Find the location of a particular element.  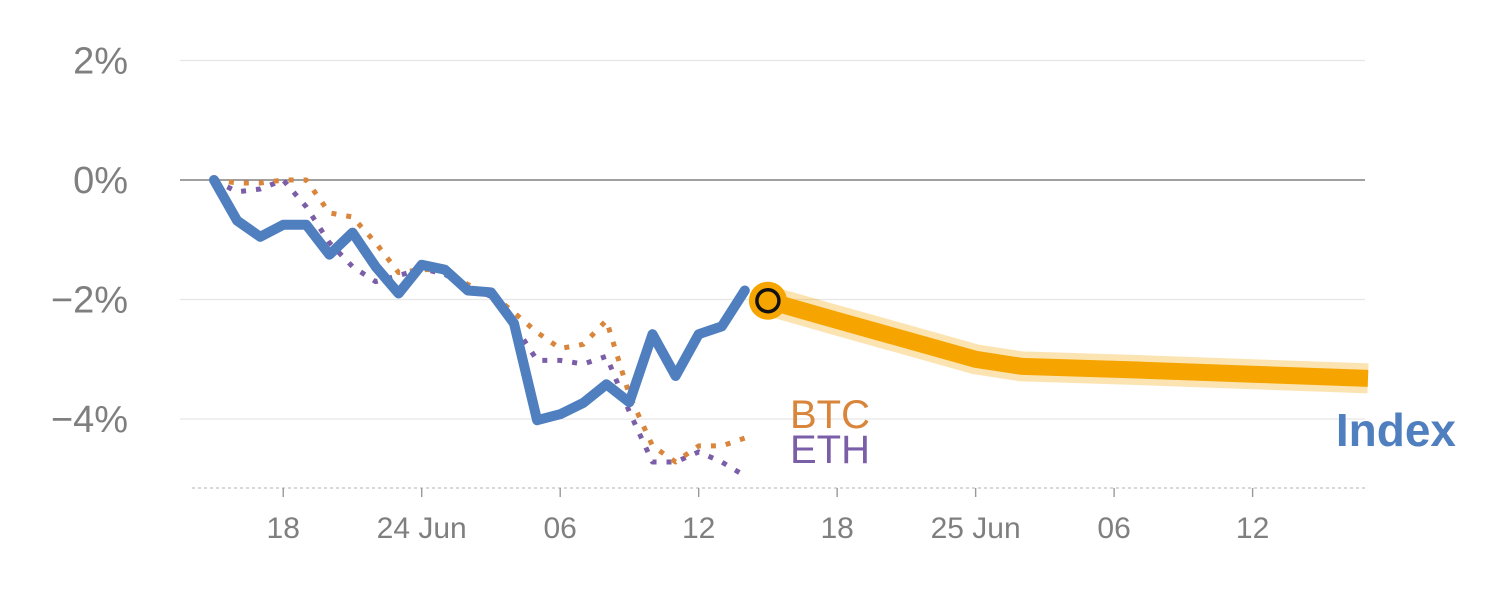

forecast-band-line is located at coordinates (1067, 339).